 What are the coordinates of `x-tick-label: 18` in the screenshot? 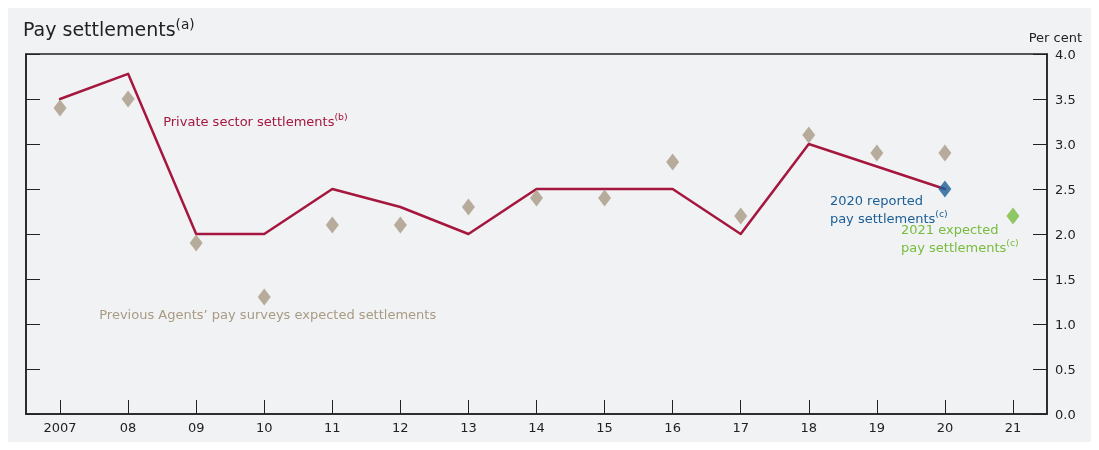 It's located at (809, 427).